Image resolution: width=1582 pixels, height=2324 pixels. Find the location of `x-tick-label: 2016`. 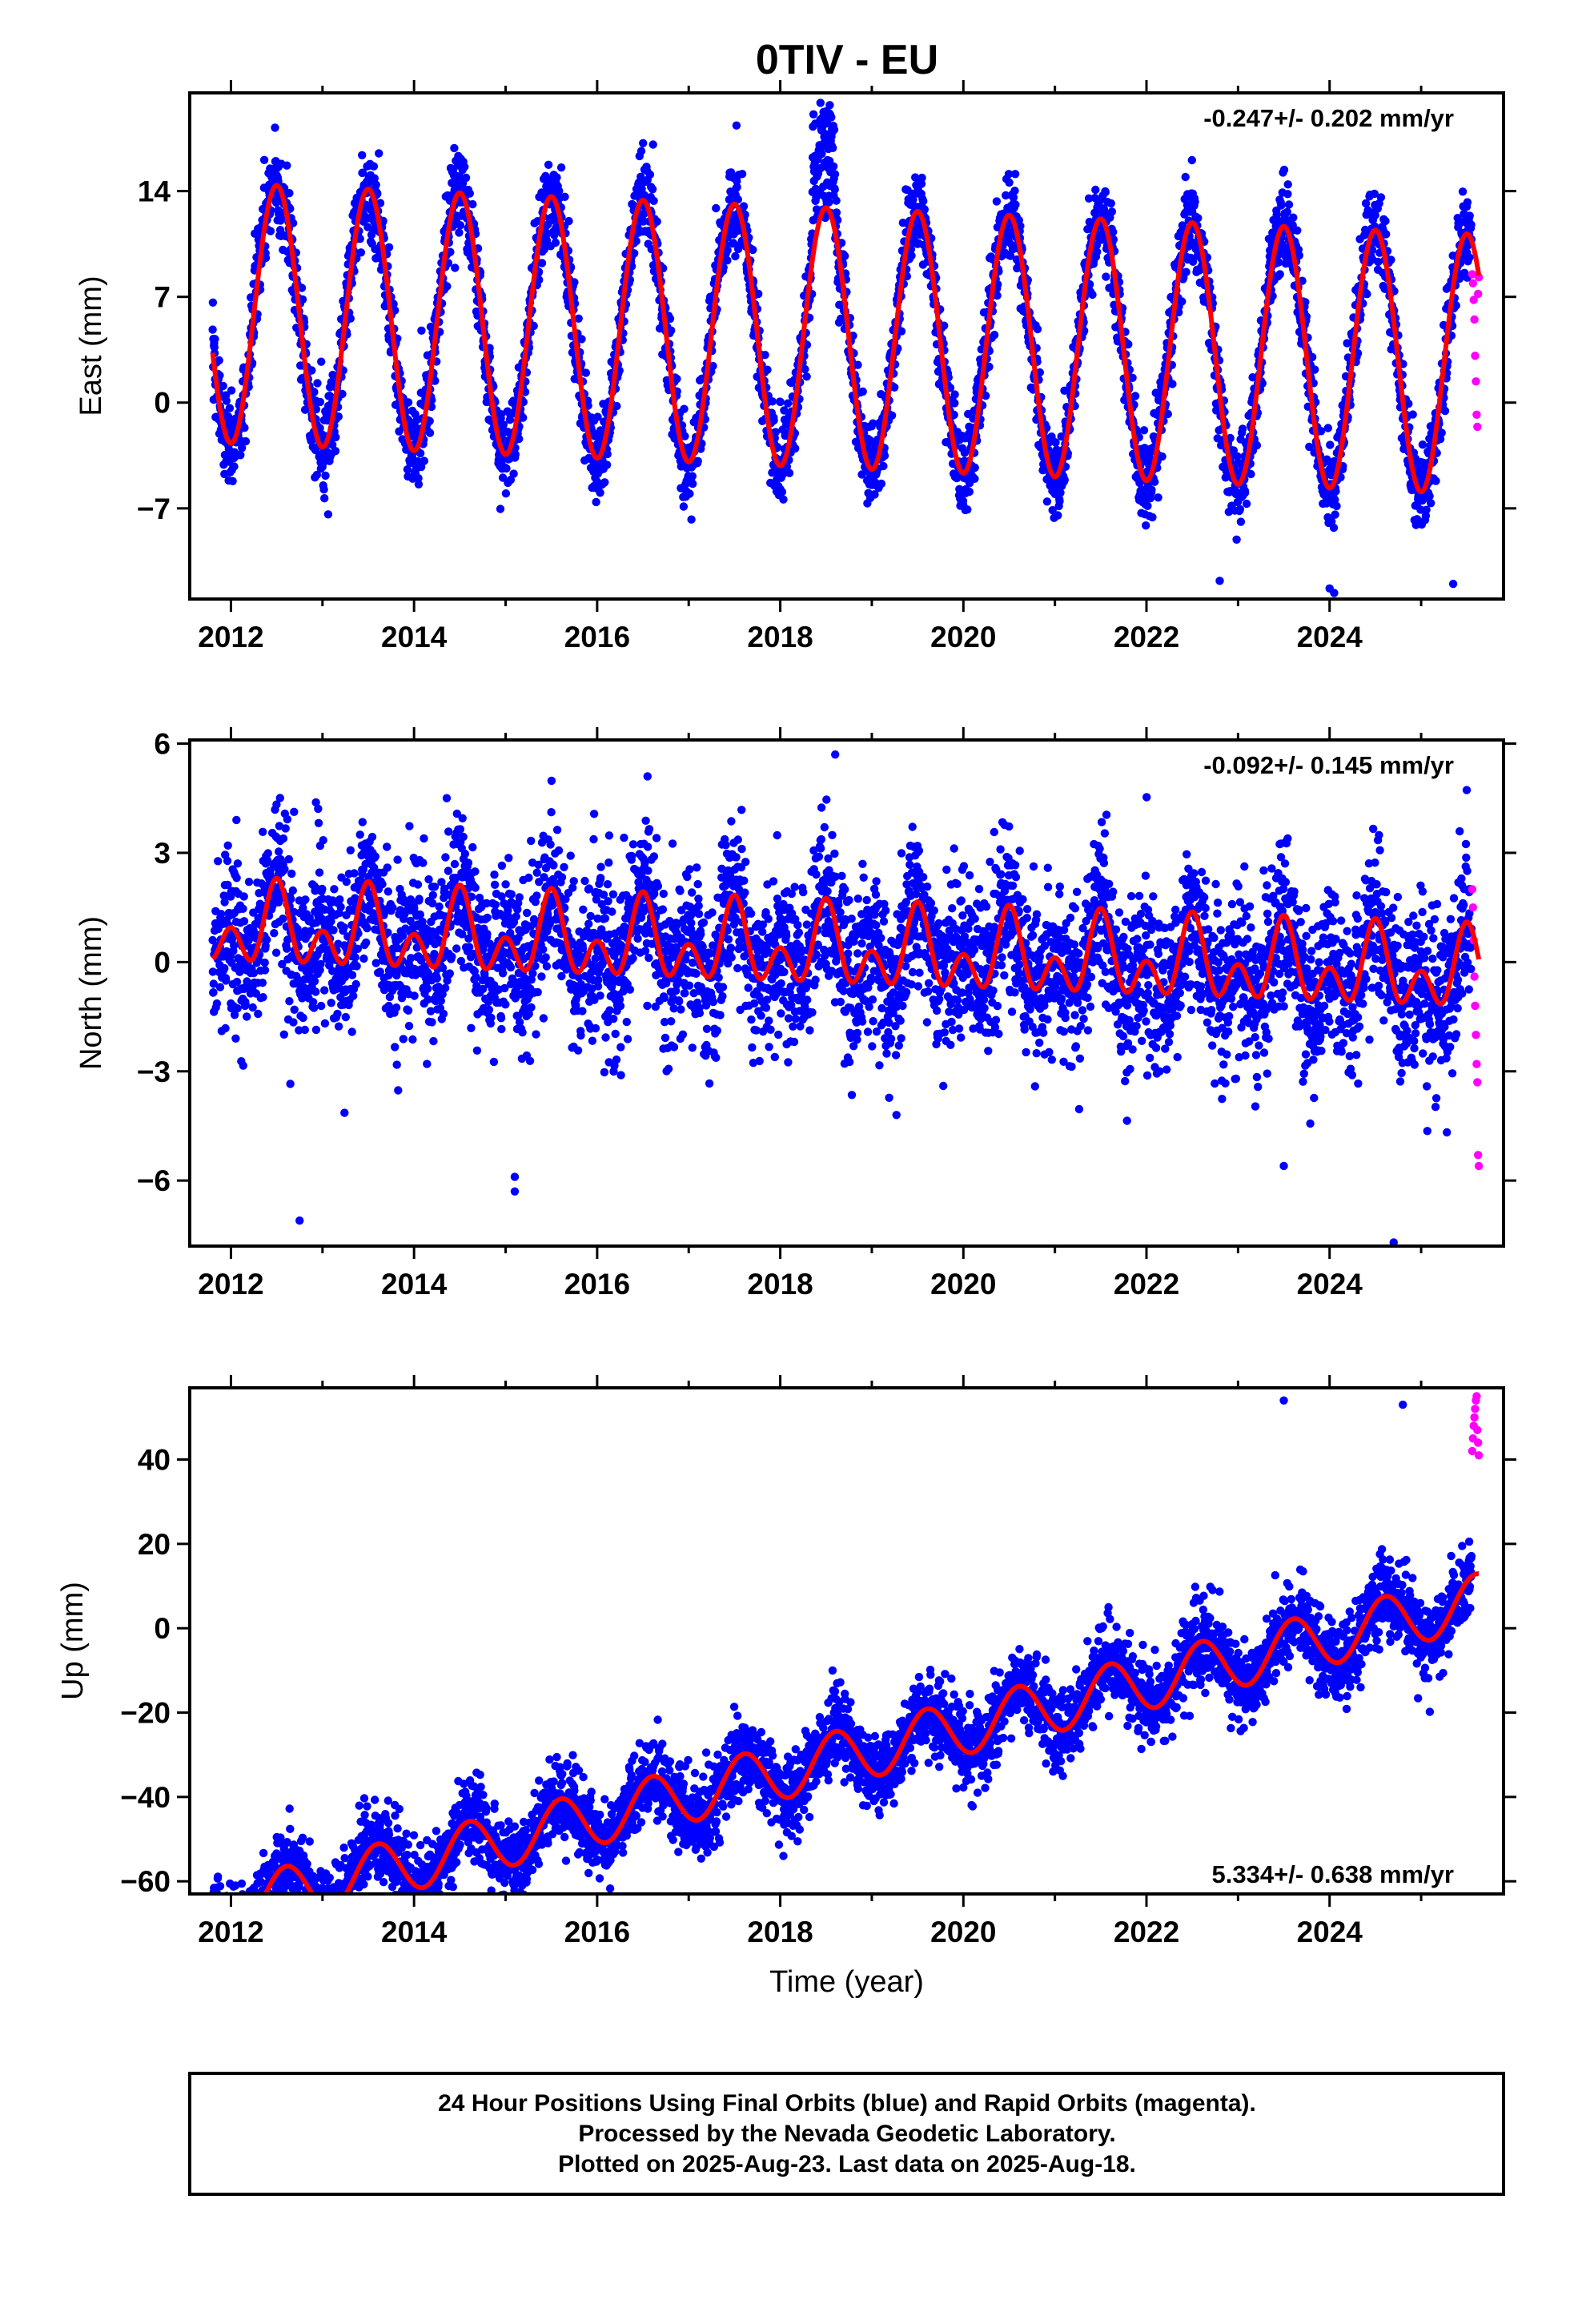

x-tick-label: 2016 is located at coordinates (597, 637).